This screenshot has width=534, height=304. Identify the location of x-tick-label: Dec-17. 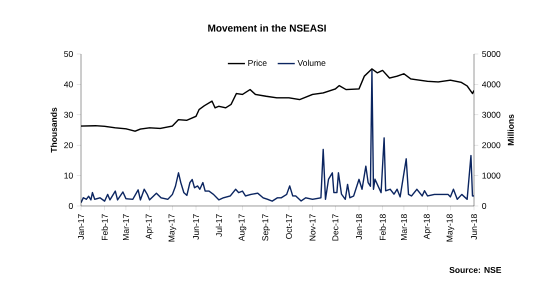
(335, 227).